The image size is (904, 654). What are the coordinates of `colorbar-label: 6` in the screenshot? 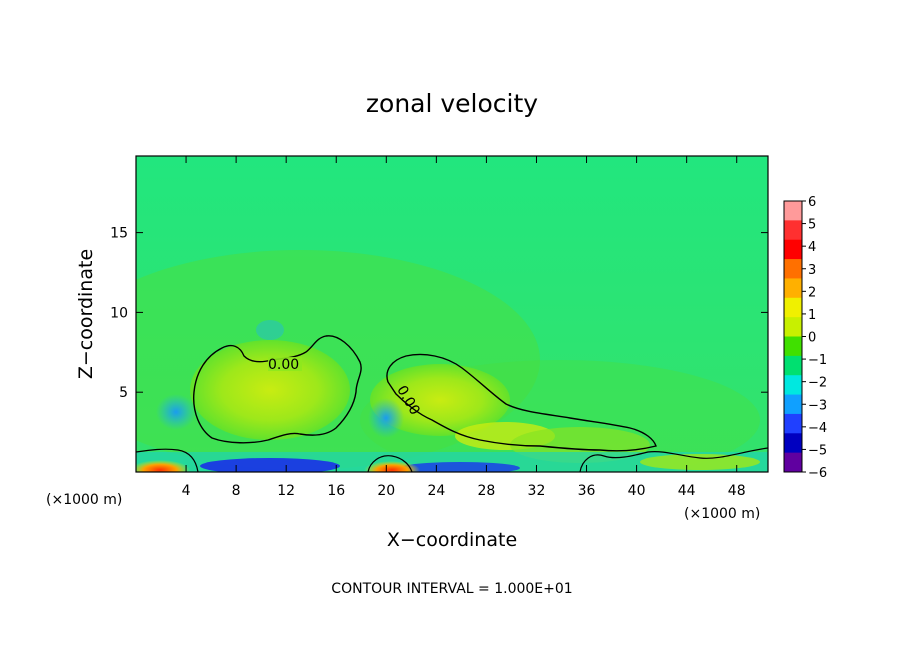 It's located at (812, 202).